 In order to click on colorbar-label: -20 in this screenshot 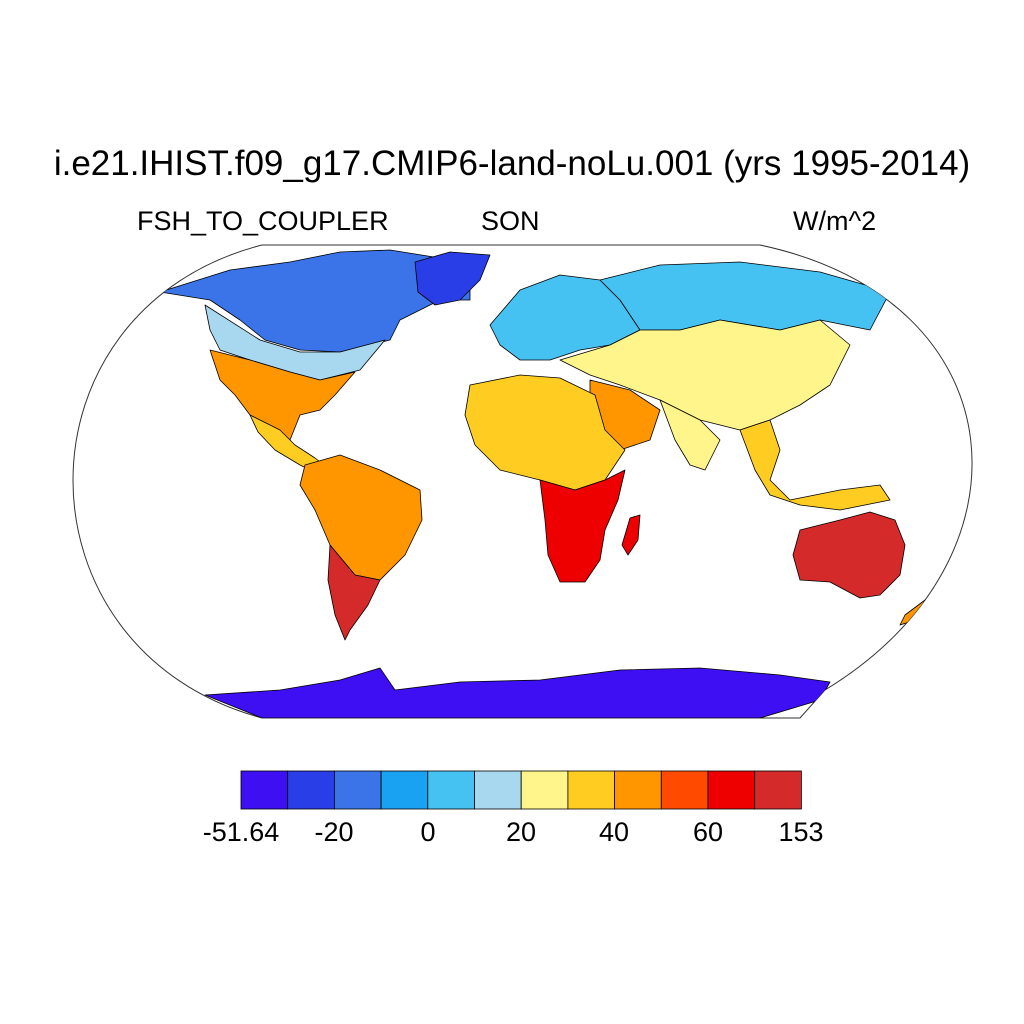, I will do `click(334, 832)`.